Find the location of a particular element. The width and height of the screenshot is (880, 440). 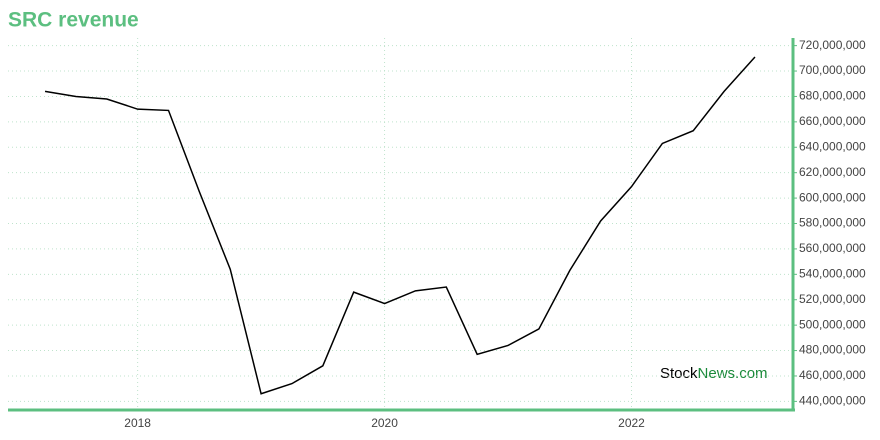

y-tick-label: 580,000,000 is located at coordinates (832, 223).